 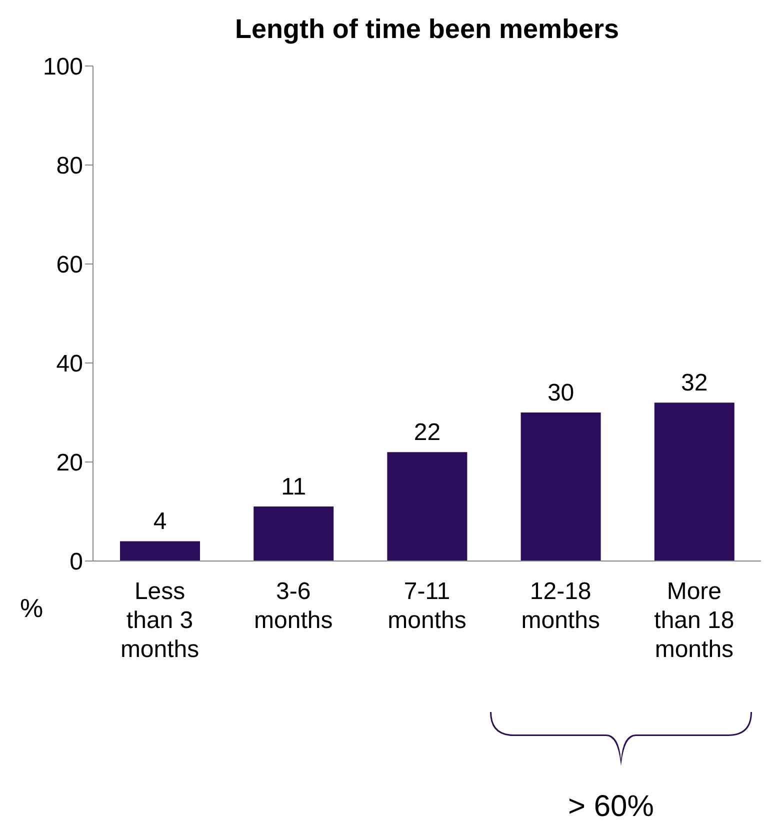 What do you see at coordinates (69, 265) in the screenshot?
I see `y-tick-label: 60` at bounding box center [69, 265].